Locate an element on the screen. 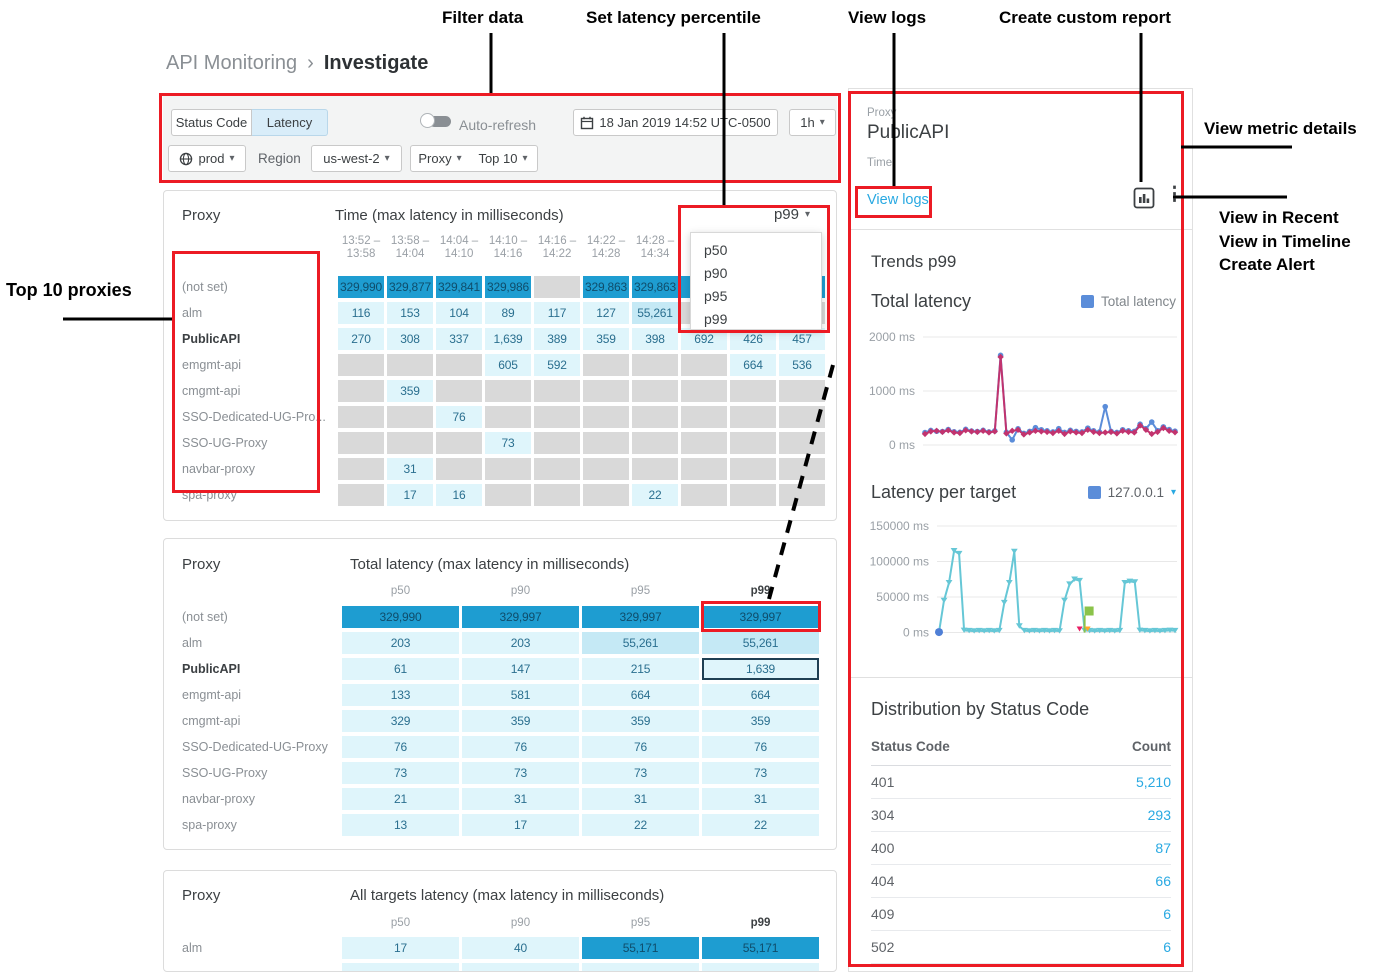 The height and width of the screenshot is (972, 1389). kebab-menu-icon: ⋮ is located at coordinates (1174, 194).